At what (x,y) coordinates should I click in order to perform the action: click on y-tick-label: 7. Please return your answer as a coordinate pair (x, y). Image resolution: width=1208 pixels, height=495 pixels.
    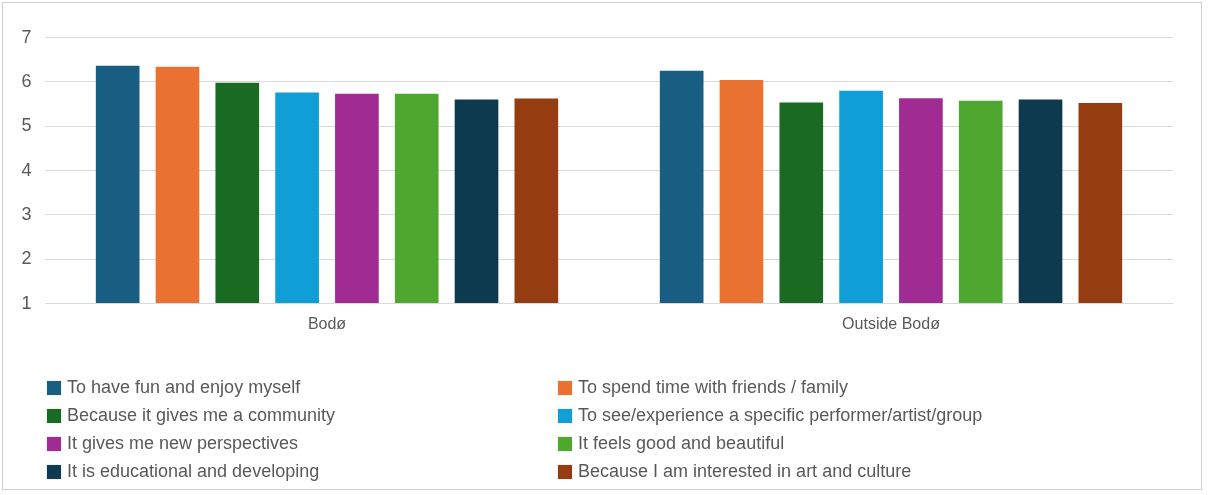
    Looking at the image, I should click on (26, 36).